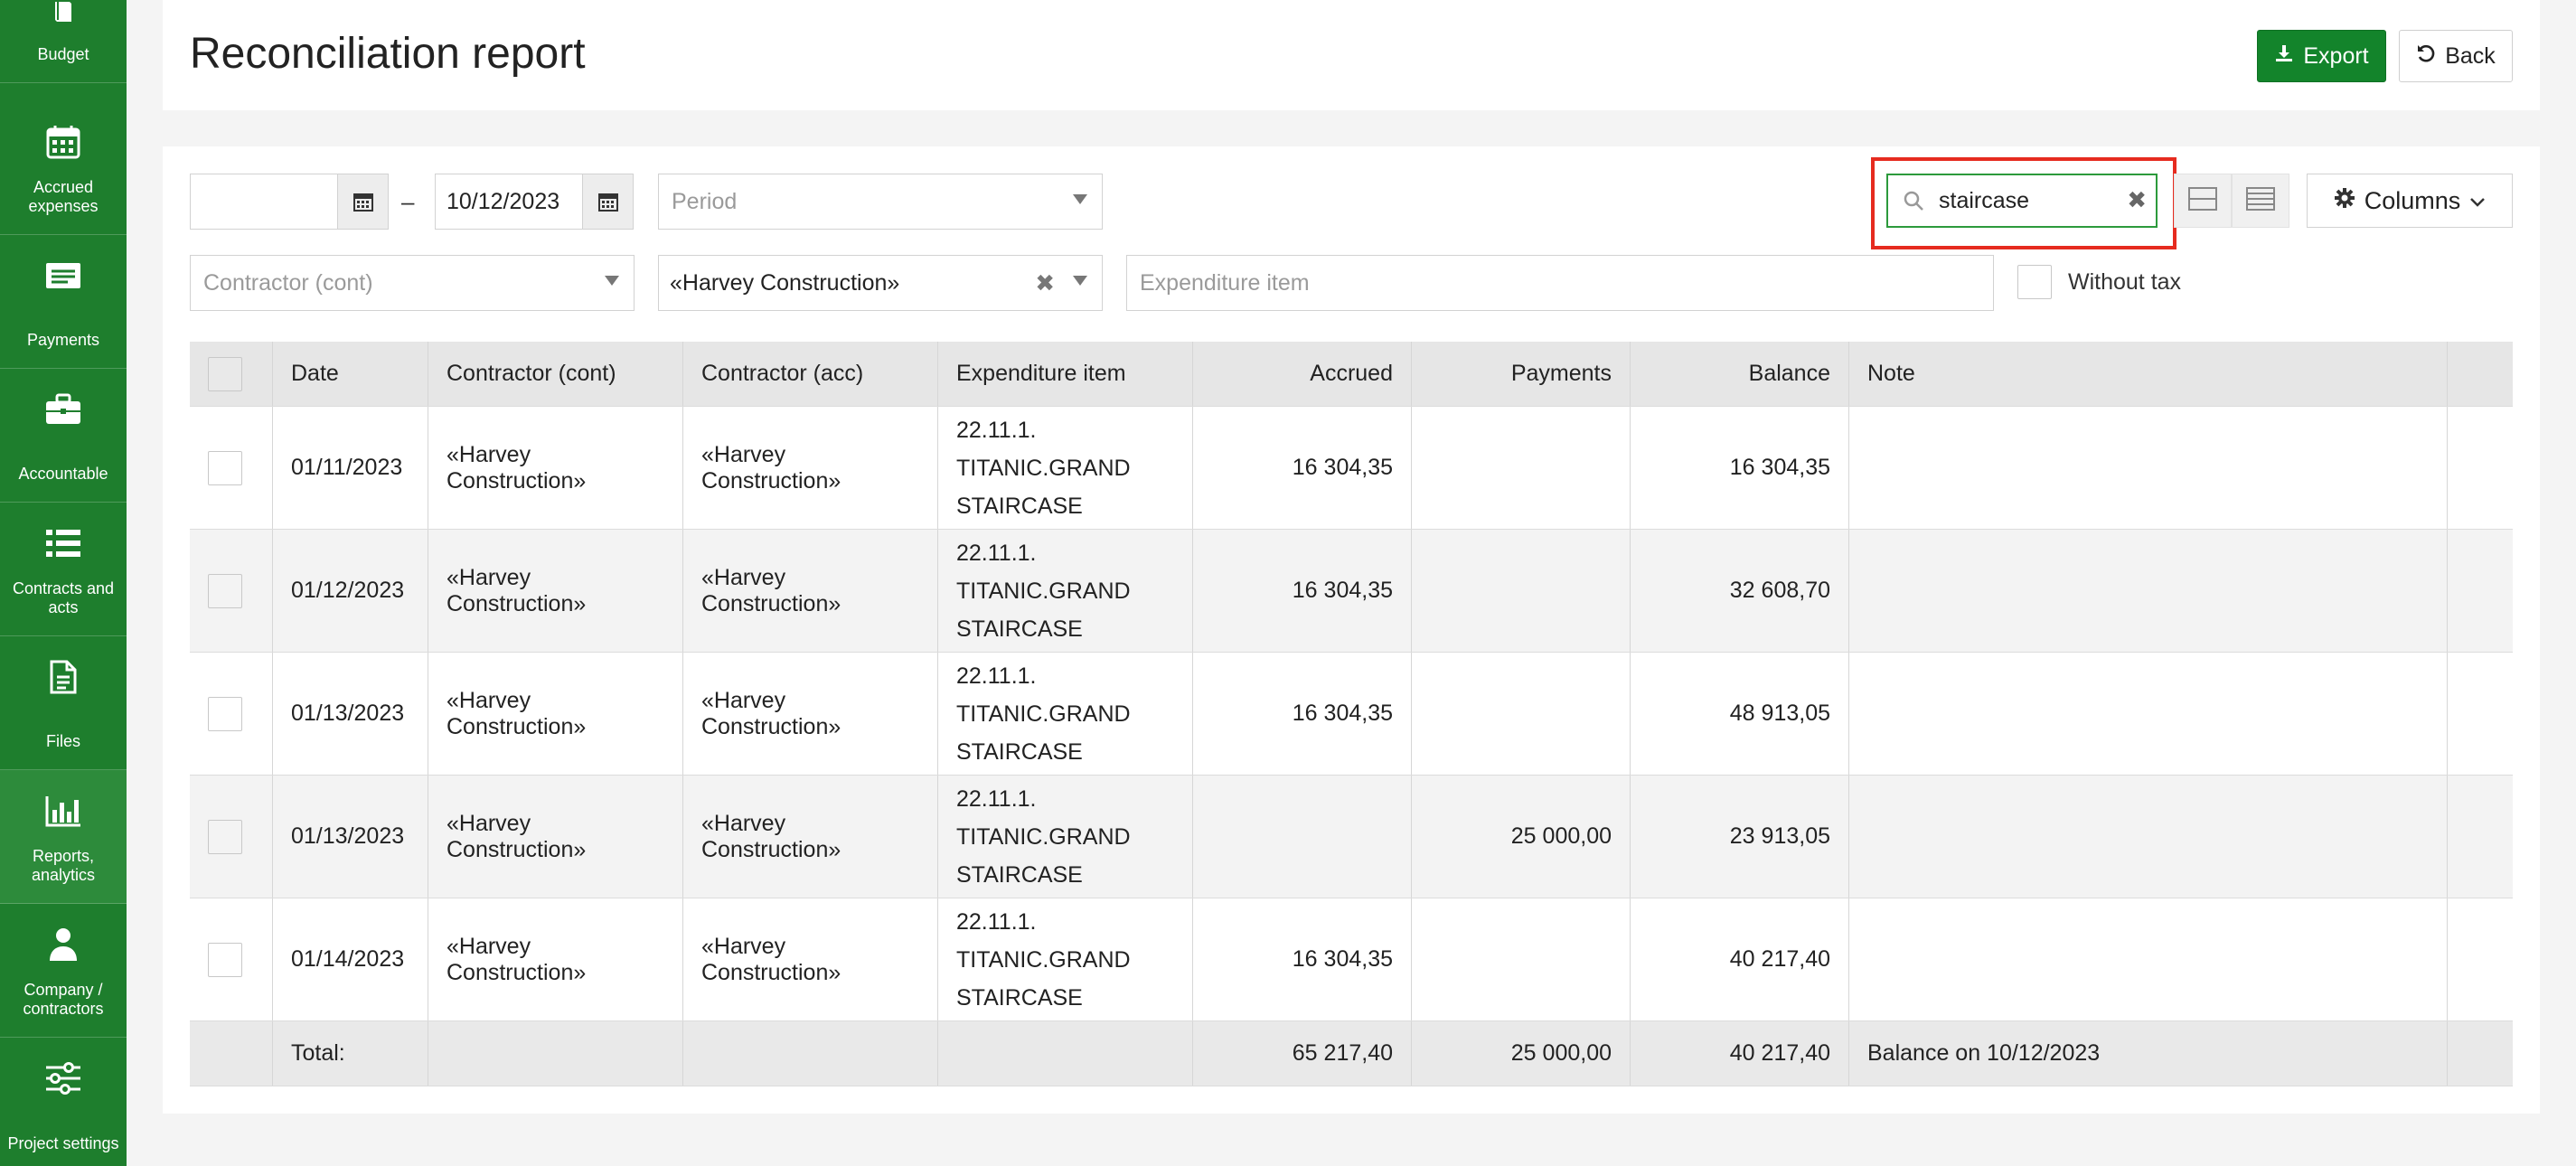  I want to click on clear-search-icon: ✖, so click(2137, 200).